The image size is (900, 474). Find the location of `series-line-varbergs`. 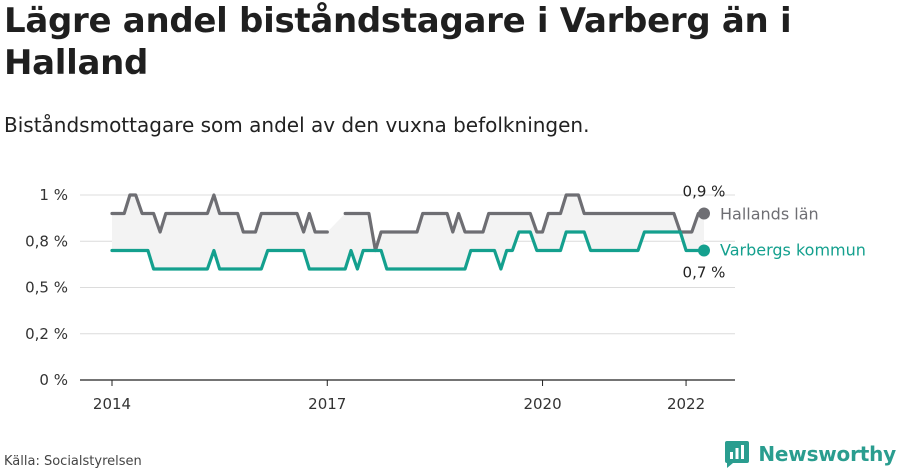

series-line-varbergs is located at coordinates (408, 250).